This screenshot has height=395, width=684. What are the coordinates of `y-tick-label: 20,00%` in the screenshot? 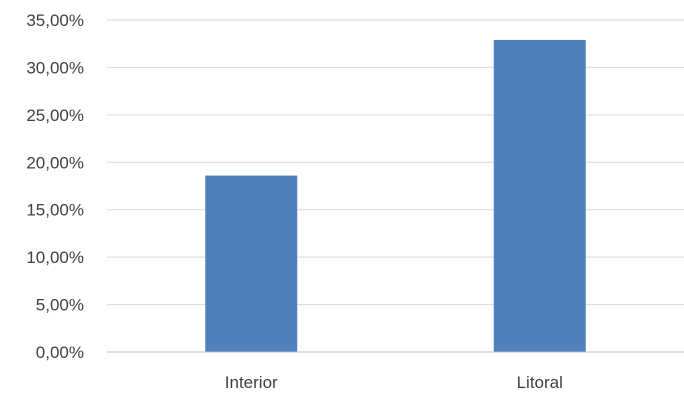 It's located at (55, 162).